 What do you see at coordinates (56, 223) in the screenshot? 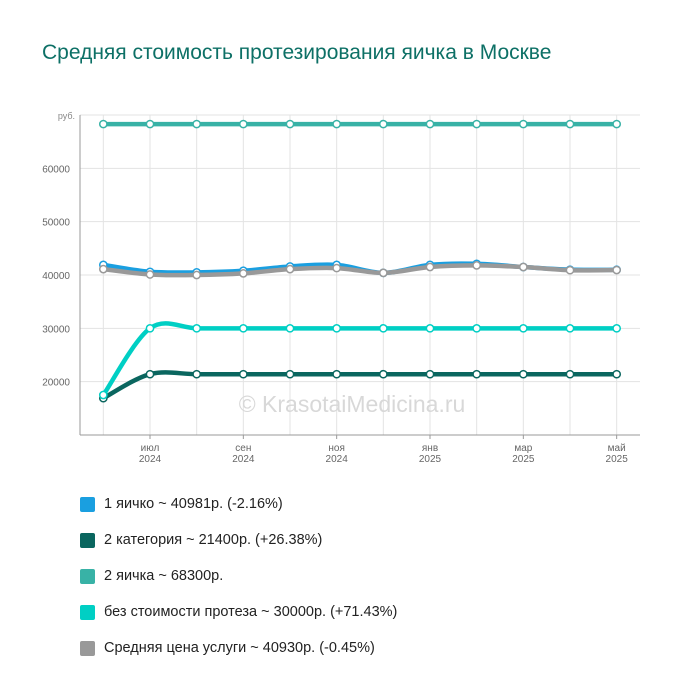
I see `y-tick-label: 50000` at bounding box center [56, 223].